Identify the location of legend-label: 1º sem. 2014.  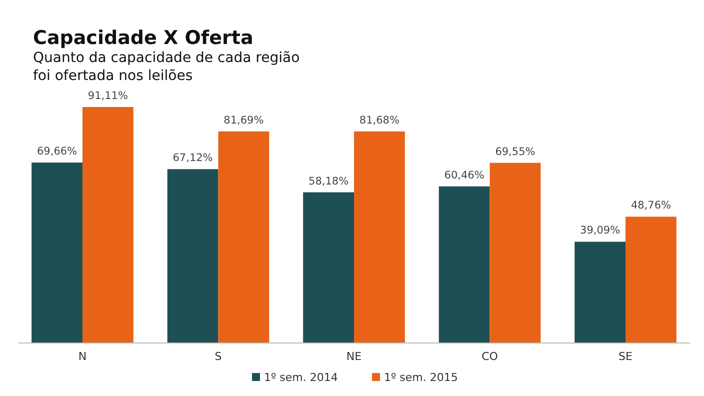
(301, 377).